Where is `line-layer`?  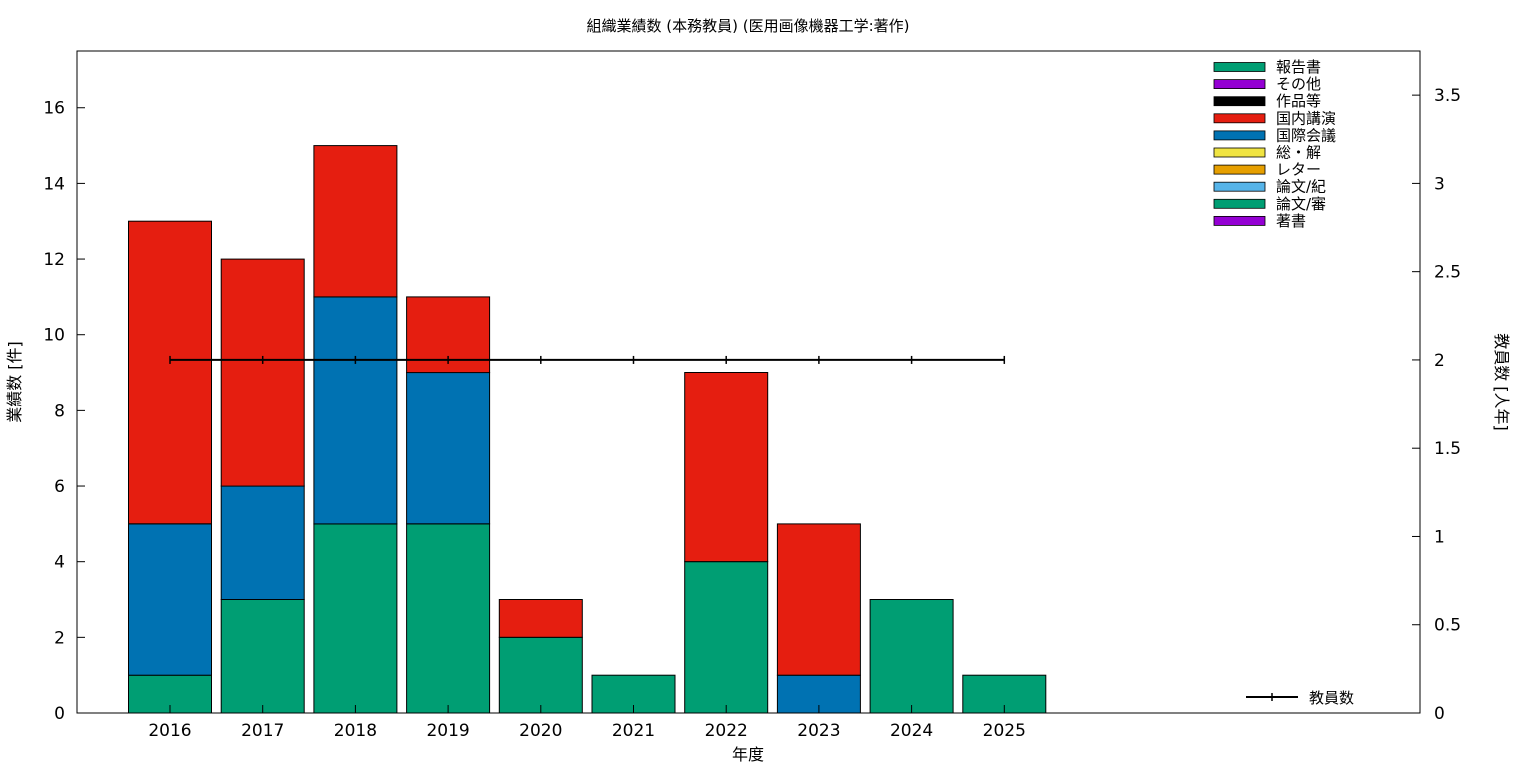
line-layer is located at coordinates (587, 359).